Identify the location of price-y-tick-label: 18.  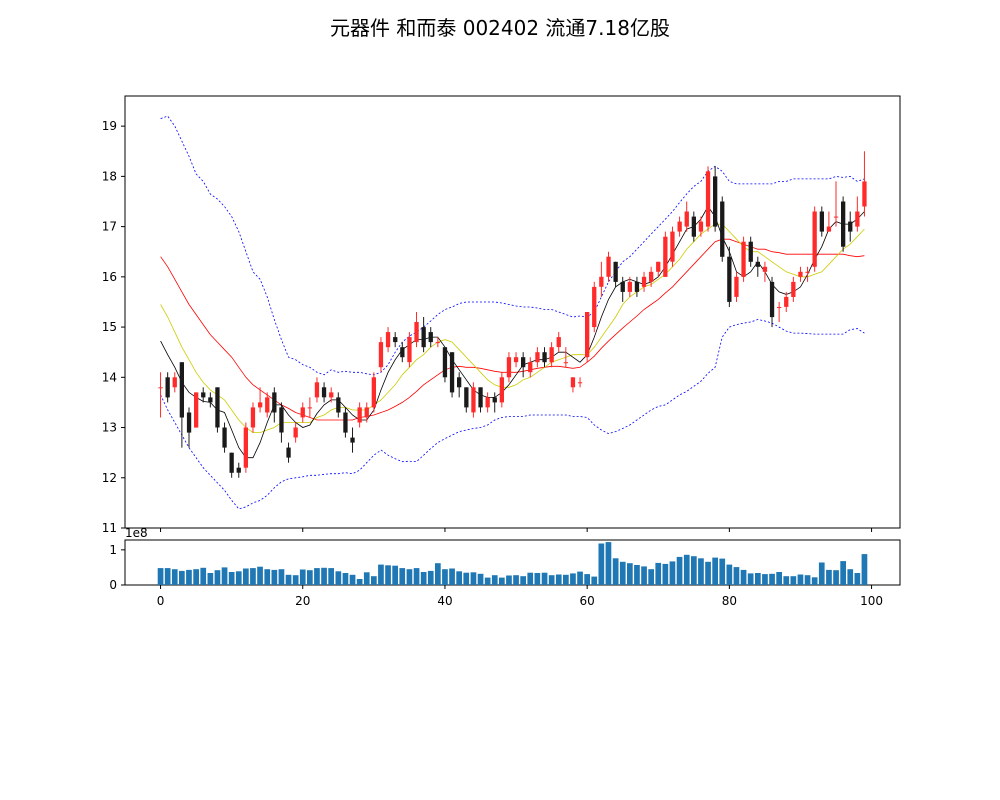
(109, 176).